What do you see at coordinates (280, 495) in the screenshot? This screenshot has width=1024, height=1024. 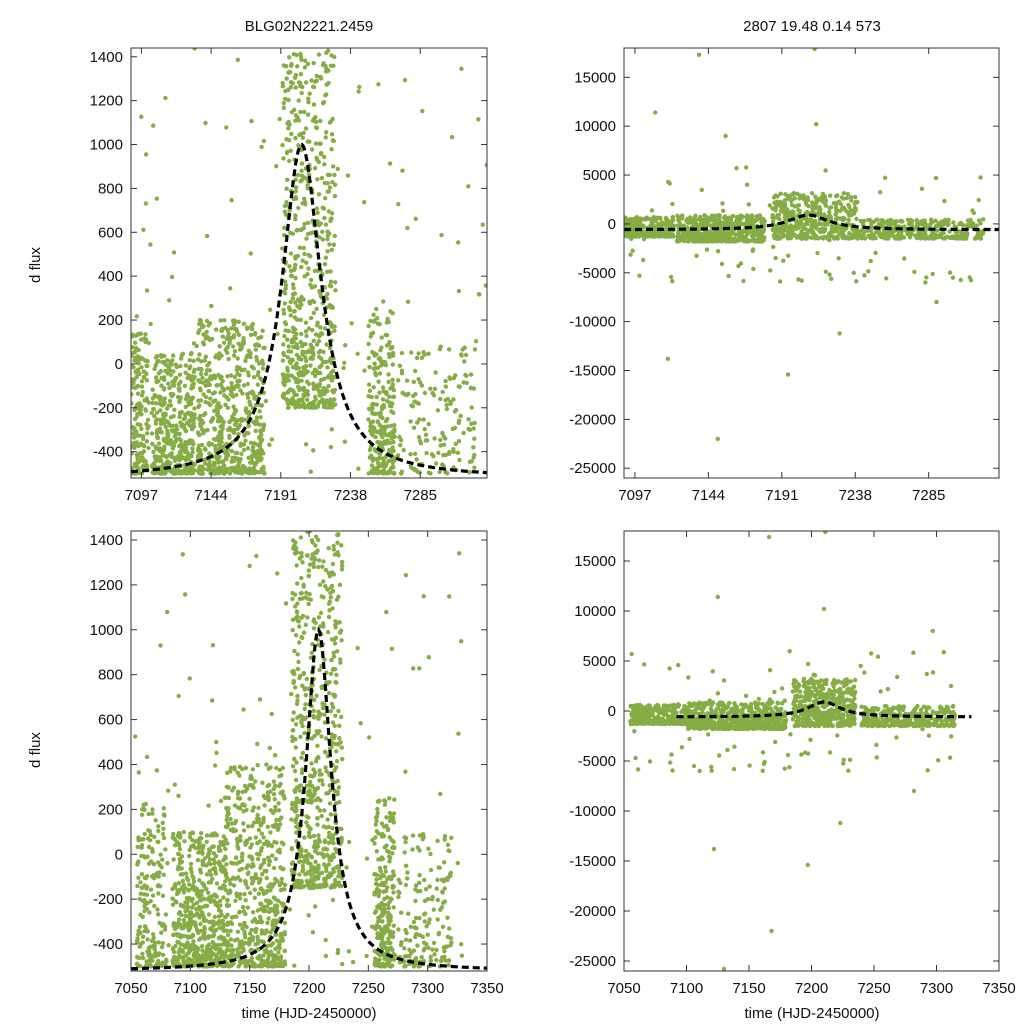 I see `x-tick-label: 7191` at bounding box center [280, 495].